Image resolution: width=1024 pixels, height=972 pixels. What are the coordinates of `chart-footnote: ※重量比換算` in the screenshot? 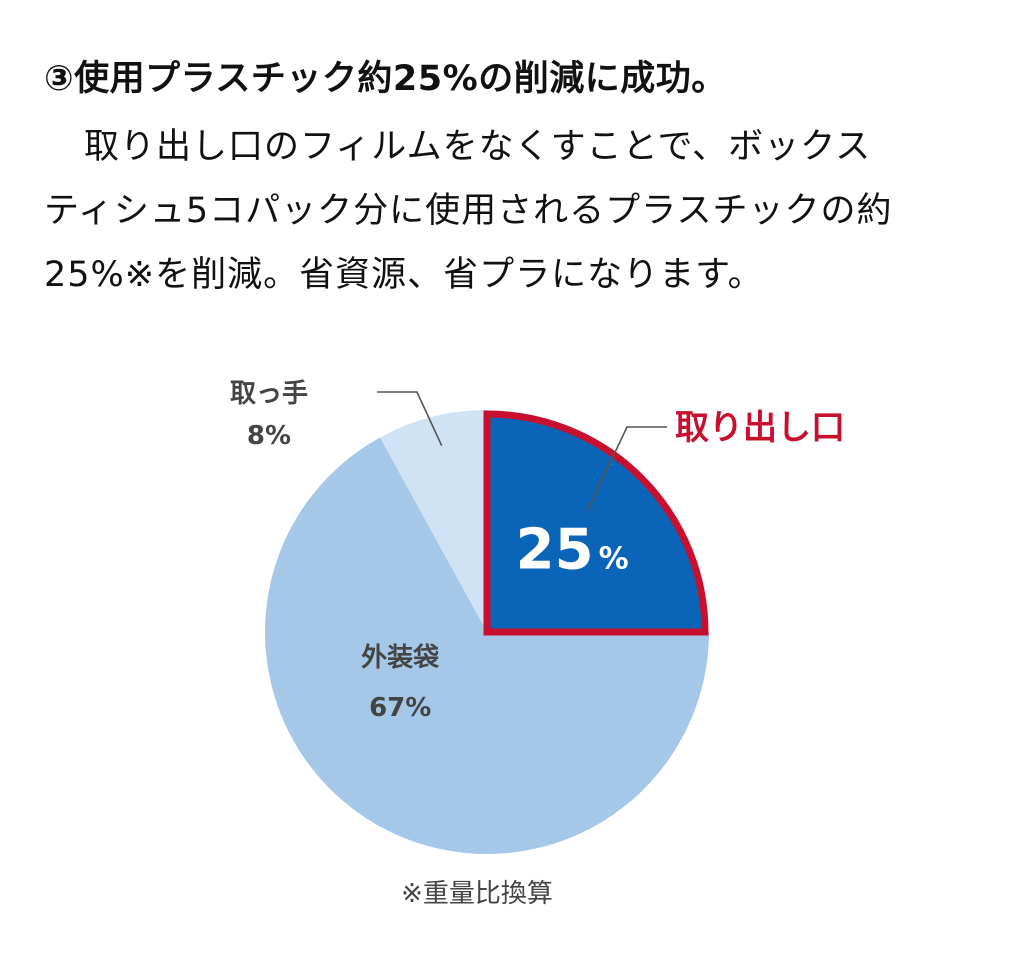 It's located at (477, 894).